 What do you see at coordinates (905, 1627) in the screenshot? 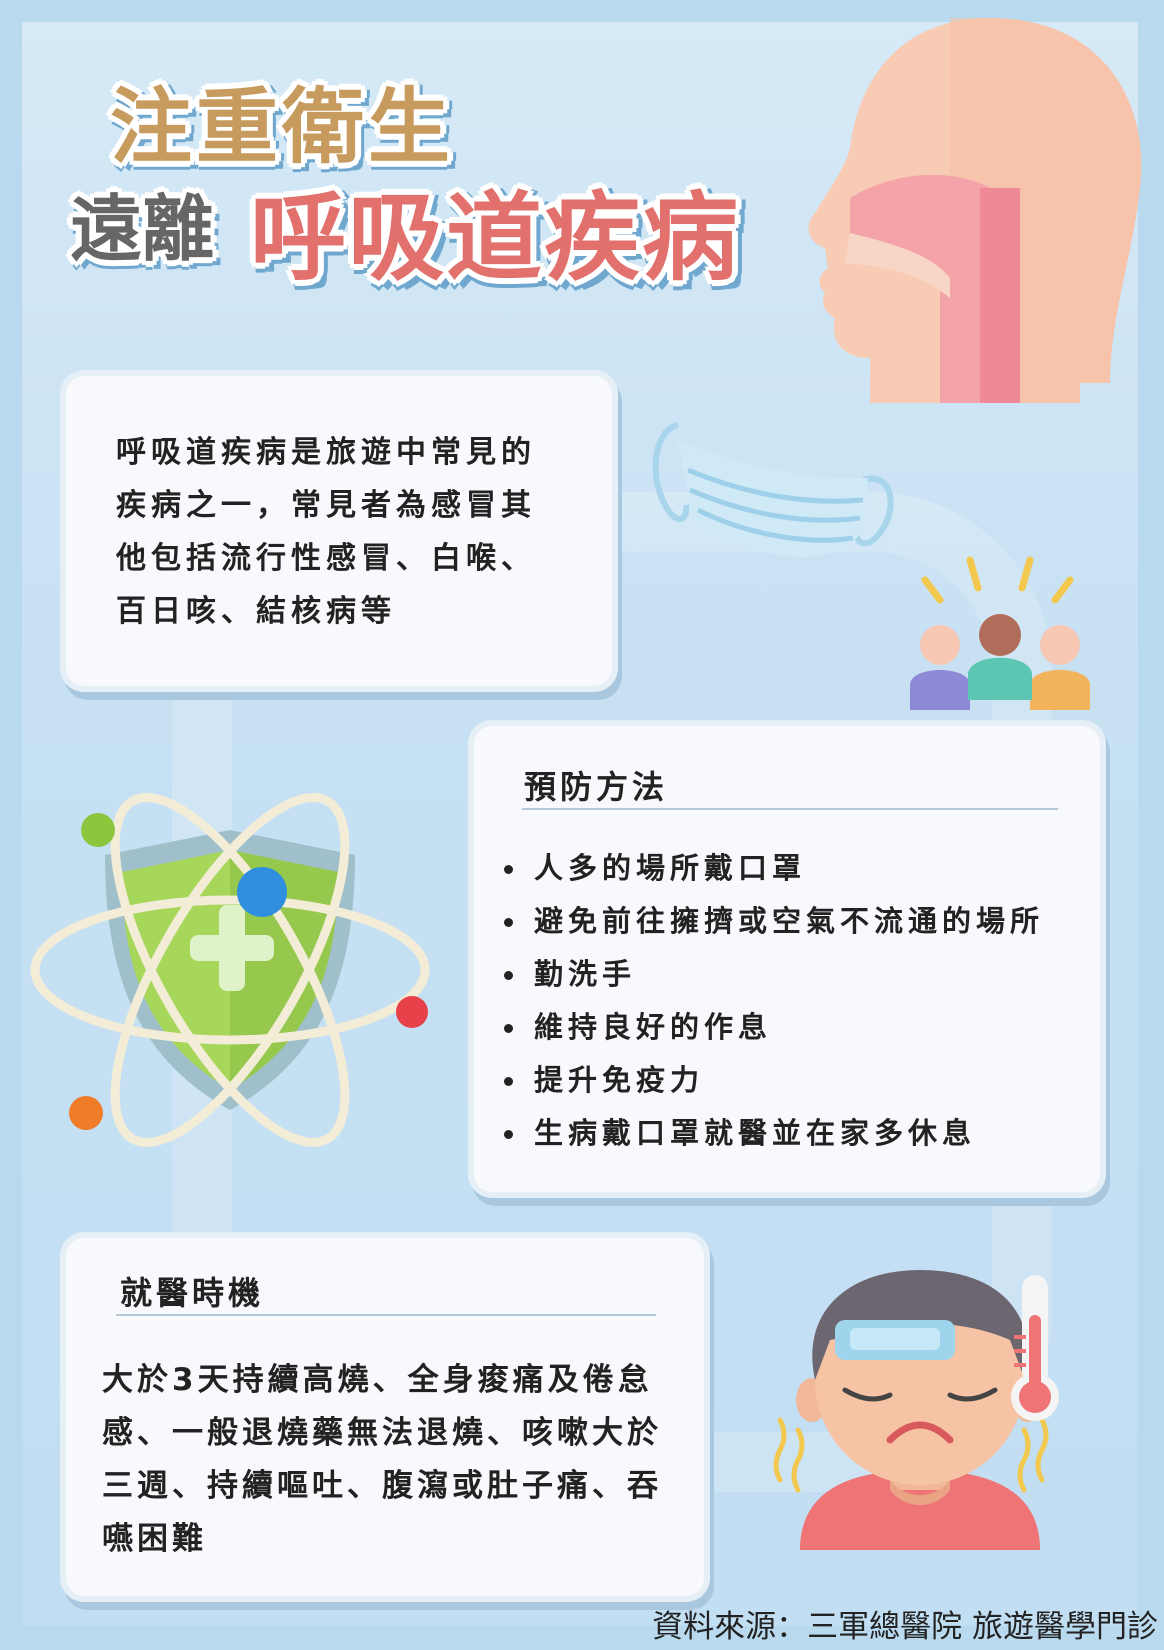
I see `source-credit: 資料來源：三軍總醫院 旅遊醫學門診` at bounding box center [905, 1627].